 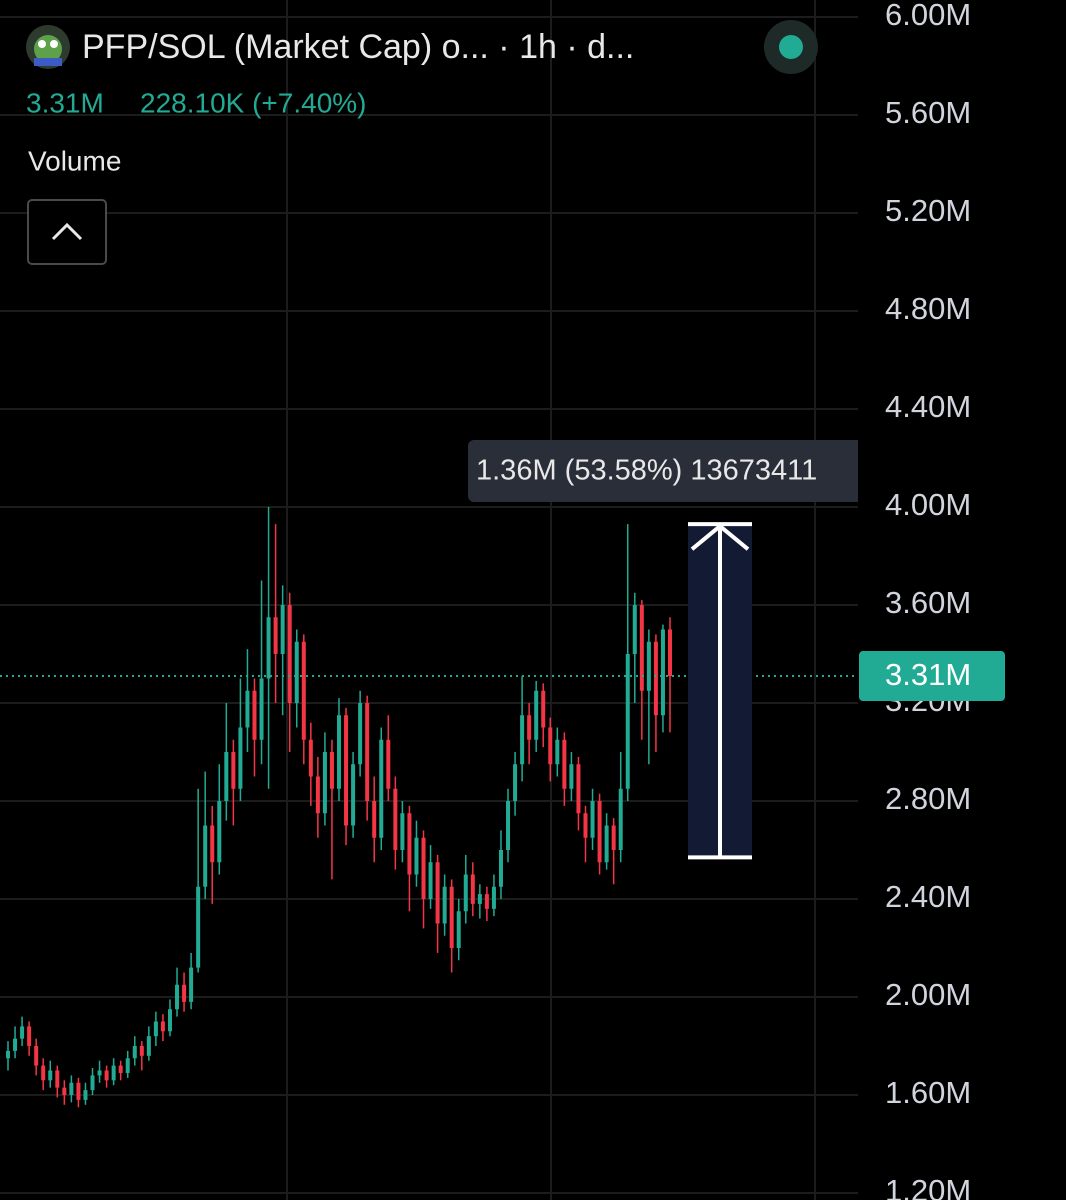 I want to click on measure-label-box: 1.36M (53.58%) 13673411, so click(x=663, y=471).